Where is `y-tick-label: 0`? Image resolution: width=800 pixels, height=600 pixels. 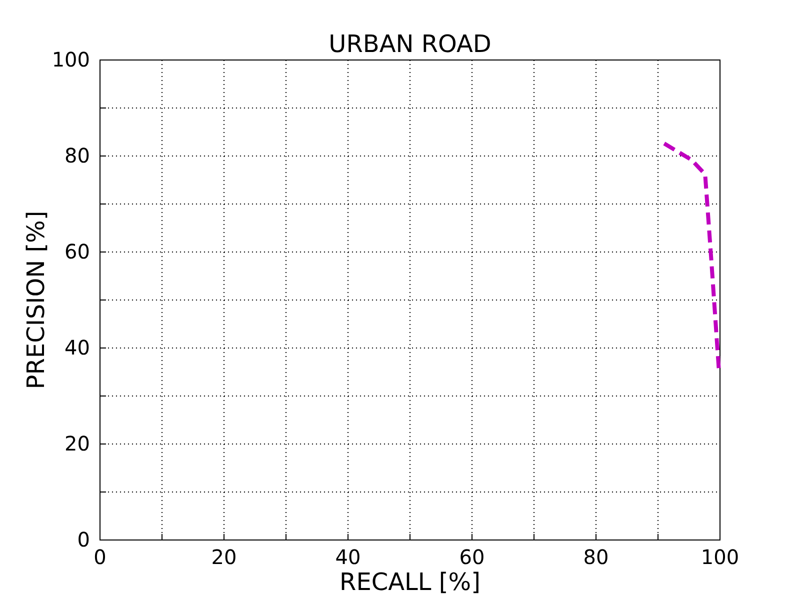 y-tick-label: 0 is located at coordinates (83, 539).